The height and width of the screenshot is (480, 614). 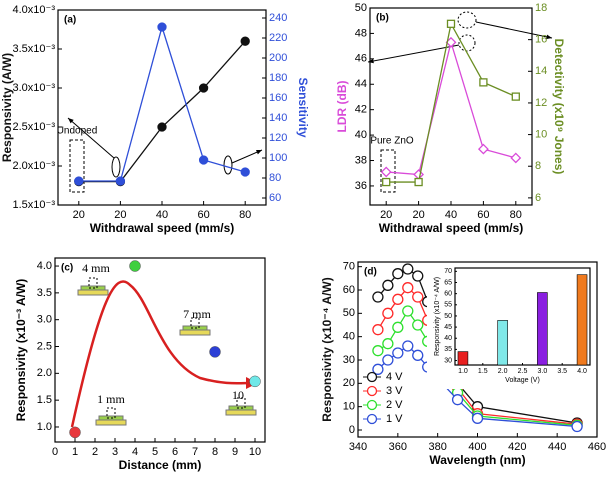 What do you see at coordinates (503, 371) in the screenshot?
I see `x-tick-label: 2.0` at bounding box center [503, 371].